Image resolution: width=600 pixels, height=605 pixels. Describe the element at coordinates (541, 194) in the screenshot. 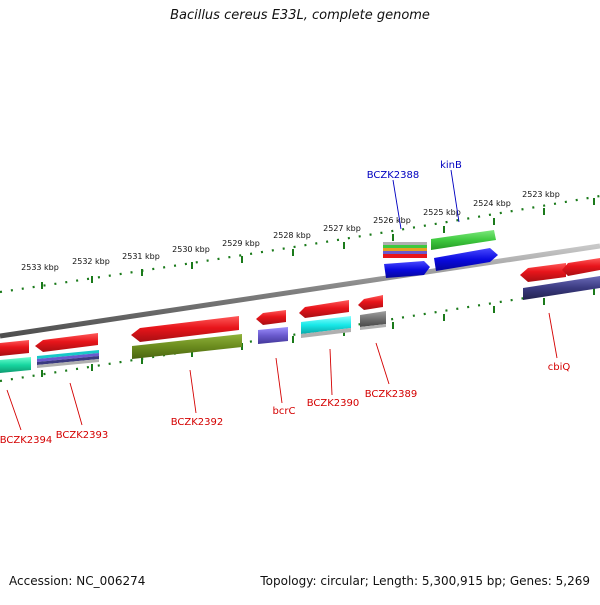

I see `tick-label: 2523 kbp` at that location.